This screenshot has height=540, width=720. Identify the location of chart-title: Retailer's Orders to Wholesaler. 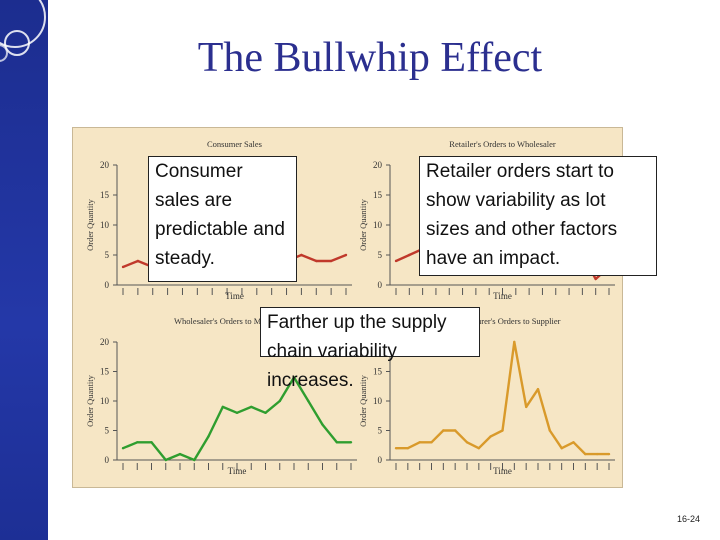
(502, 144).